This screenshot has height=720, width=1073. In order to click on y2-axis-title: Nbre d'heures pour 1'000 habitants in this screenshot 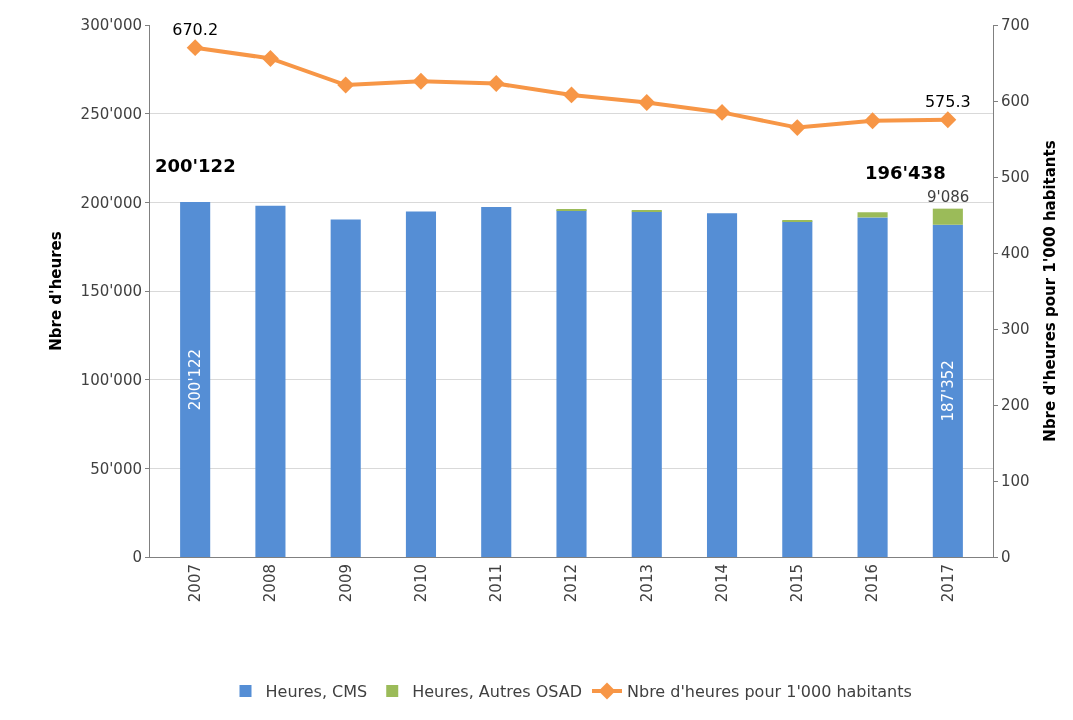, I will do `click(1049, 291)`.